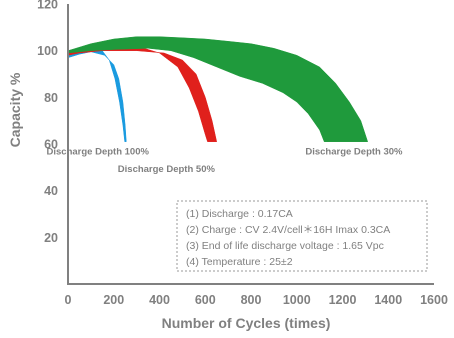 Image resolution: width=454 pixels, height=338 pixels. I want to click on x-tick-labels: 0 200 400 600 800 1000 1200 1400 1600, so click(256, 300).